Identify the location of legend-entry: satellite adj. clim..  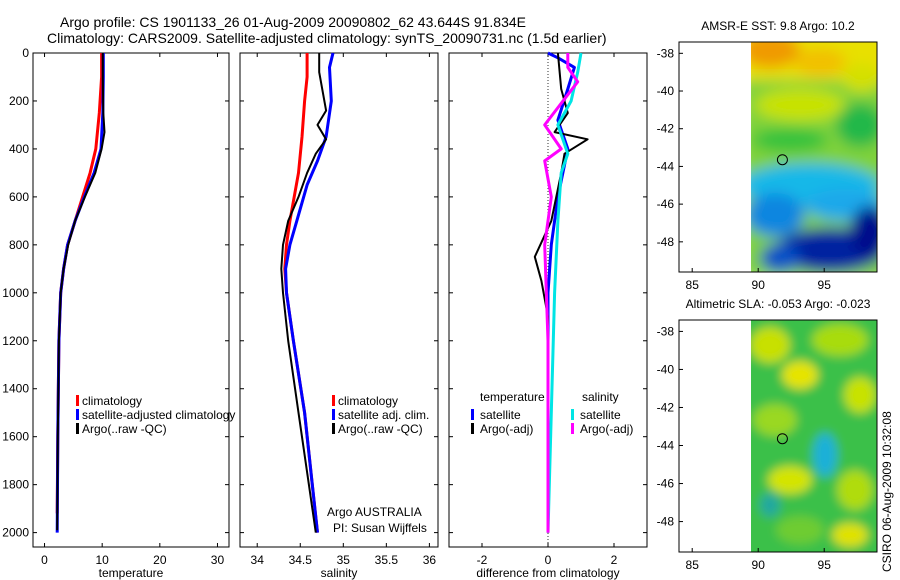
(383, 415).